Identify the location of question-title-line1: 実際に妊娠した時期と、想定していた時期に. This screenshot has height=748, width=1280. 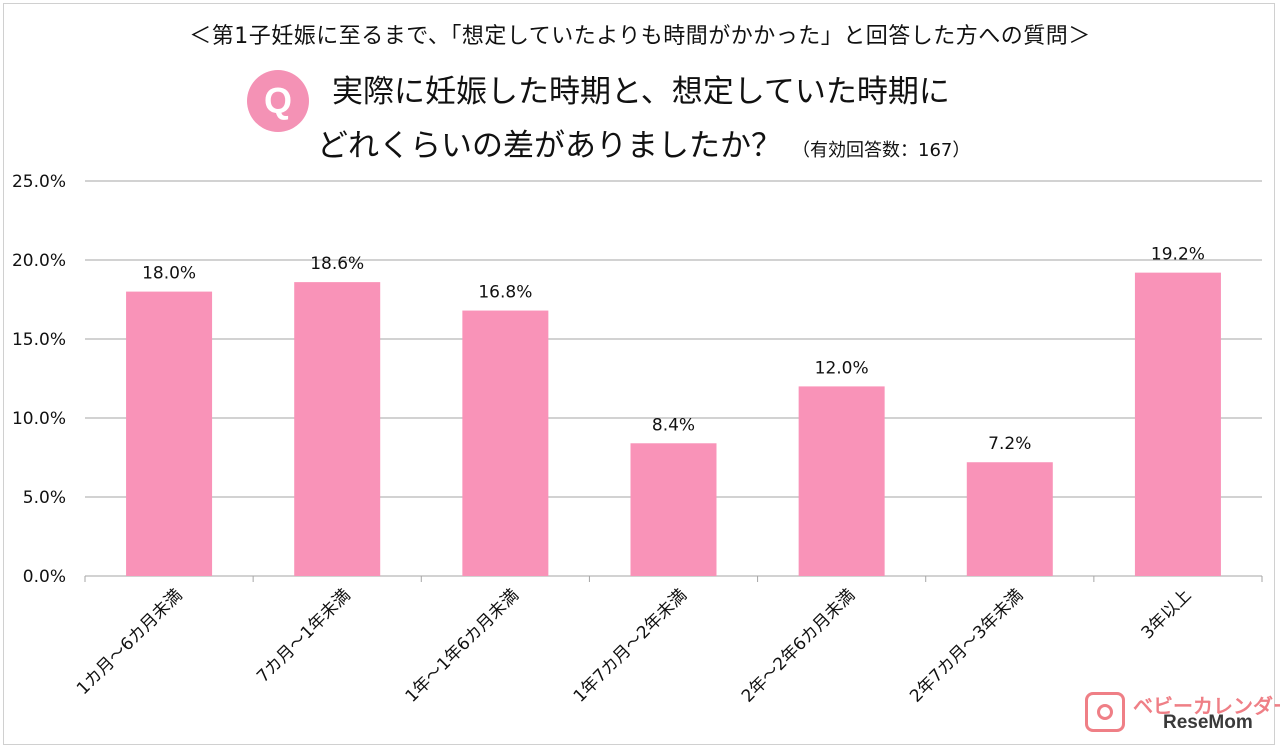
(641, 92).